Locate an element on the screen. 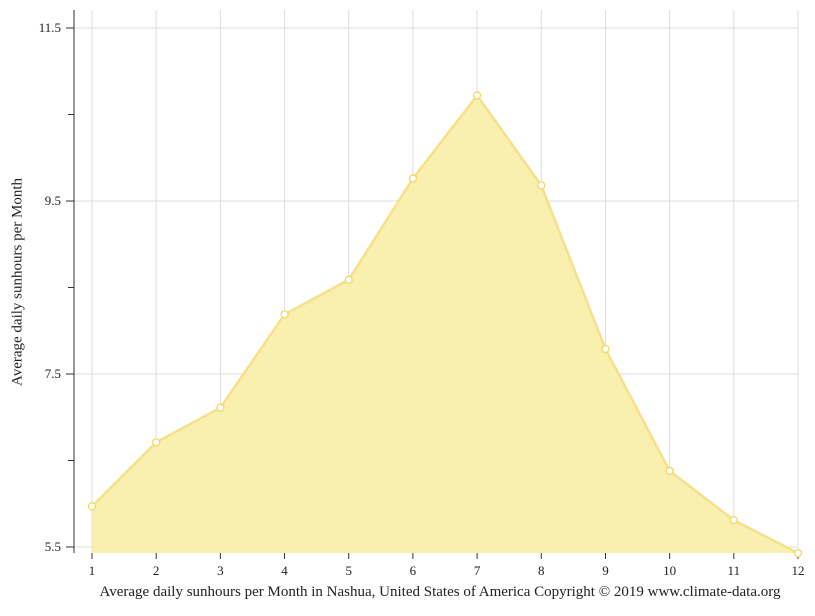 The image size is (815, 616). x-tick-label: 12 is located at coordinates (798, 570).